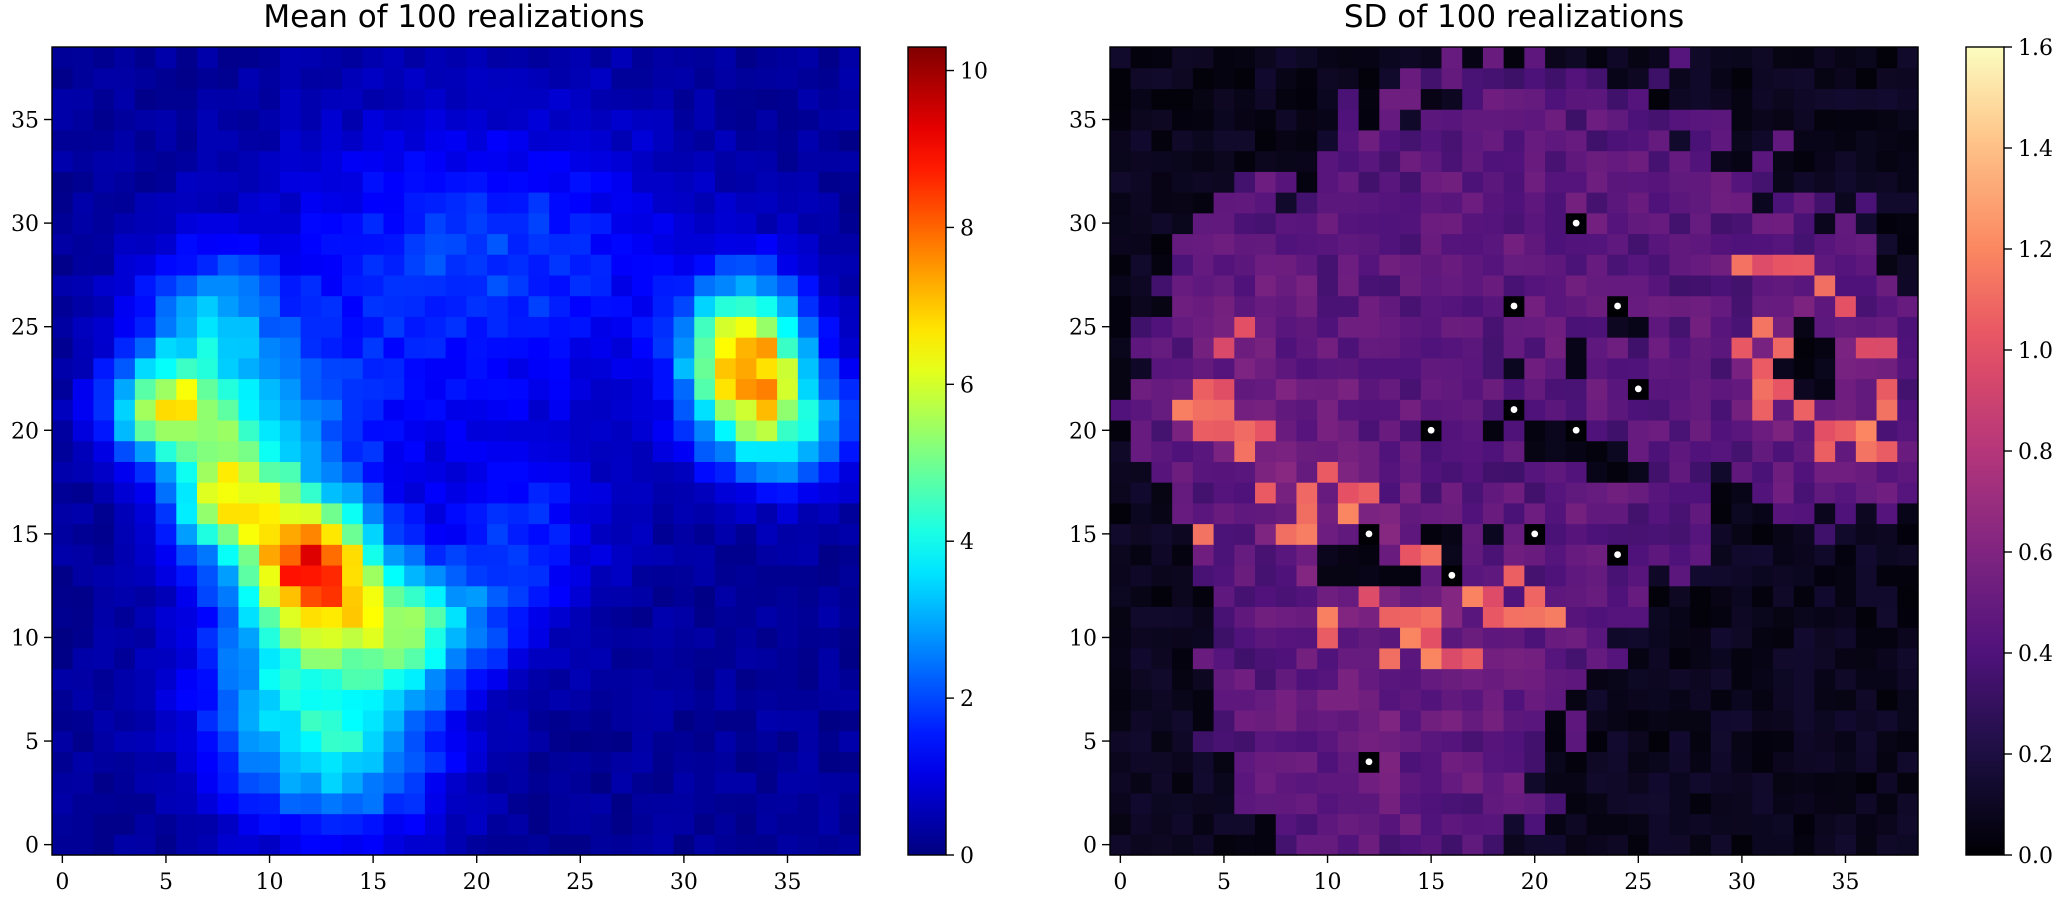  I want to click on station-marker, so click(1576, 430).